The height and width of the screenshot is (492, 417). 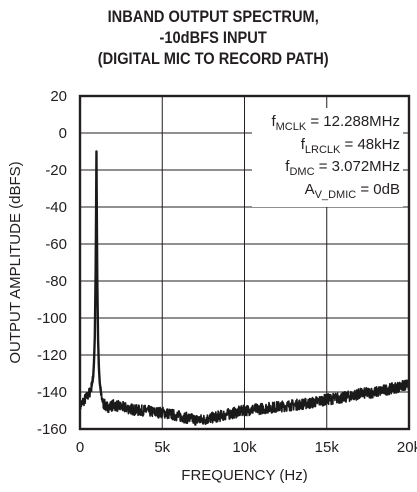 I want to click on x-axis-label: FREQUENCY (Hz), so click(x=244, y=475).